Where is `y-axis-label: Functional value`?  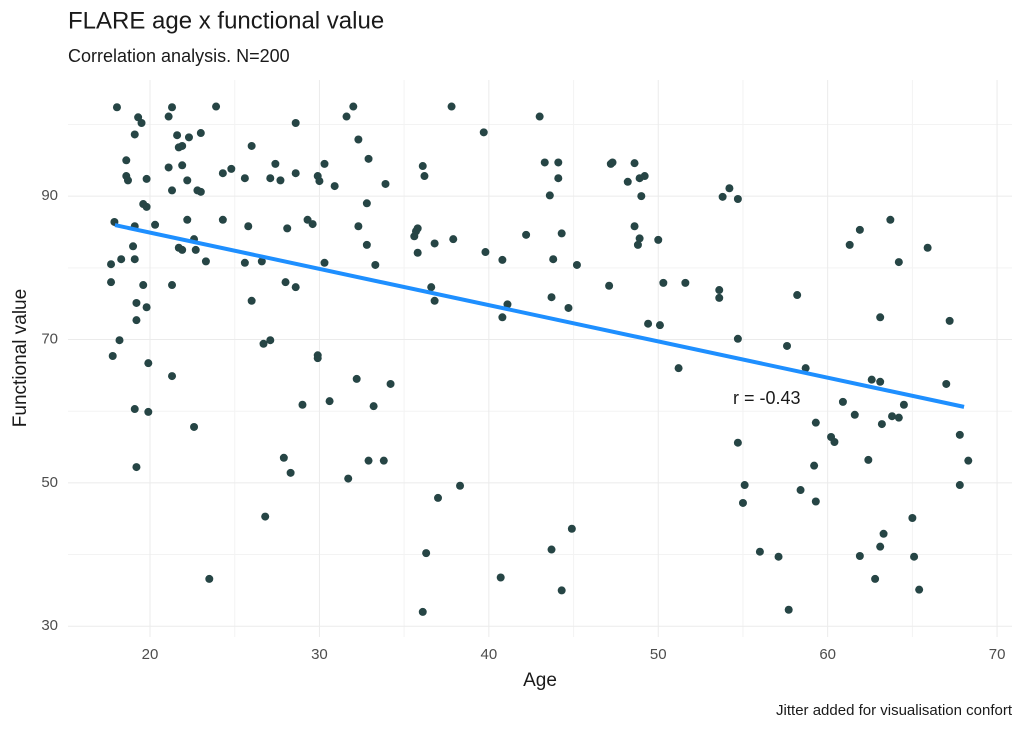
y-axis-label: Functional value is located at coordinates (20, 358).